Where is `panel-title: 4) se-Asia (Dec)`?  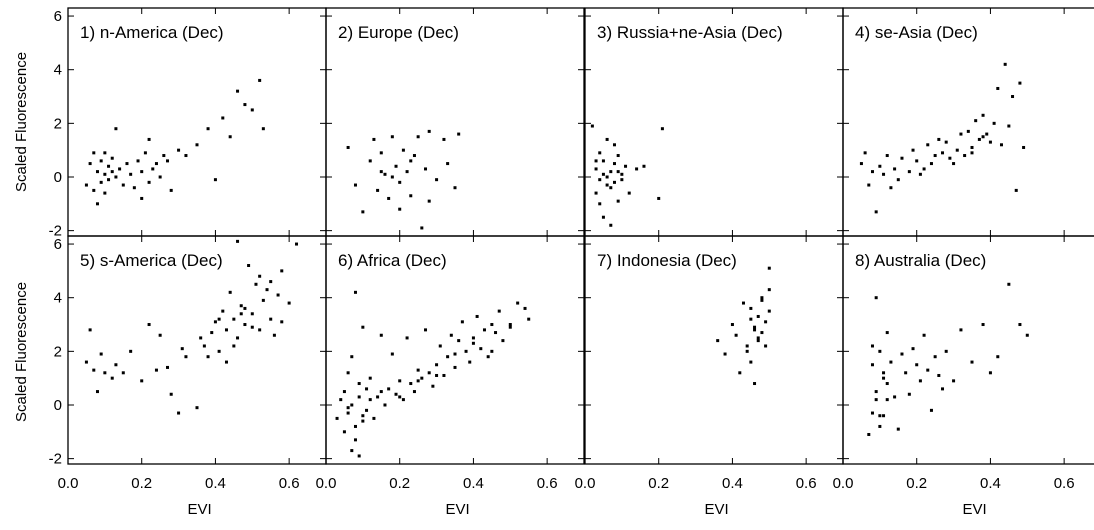
panel-title: 4) se-Asia (Dec) is located at coordinates (916, 32).